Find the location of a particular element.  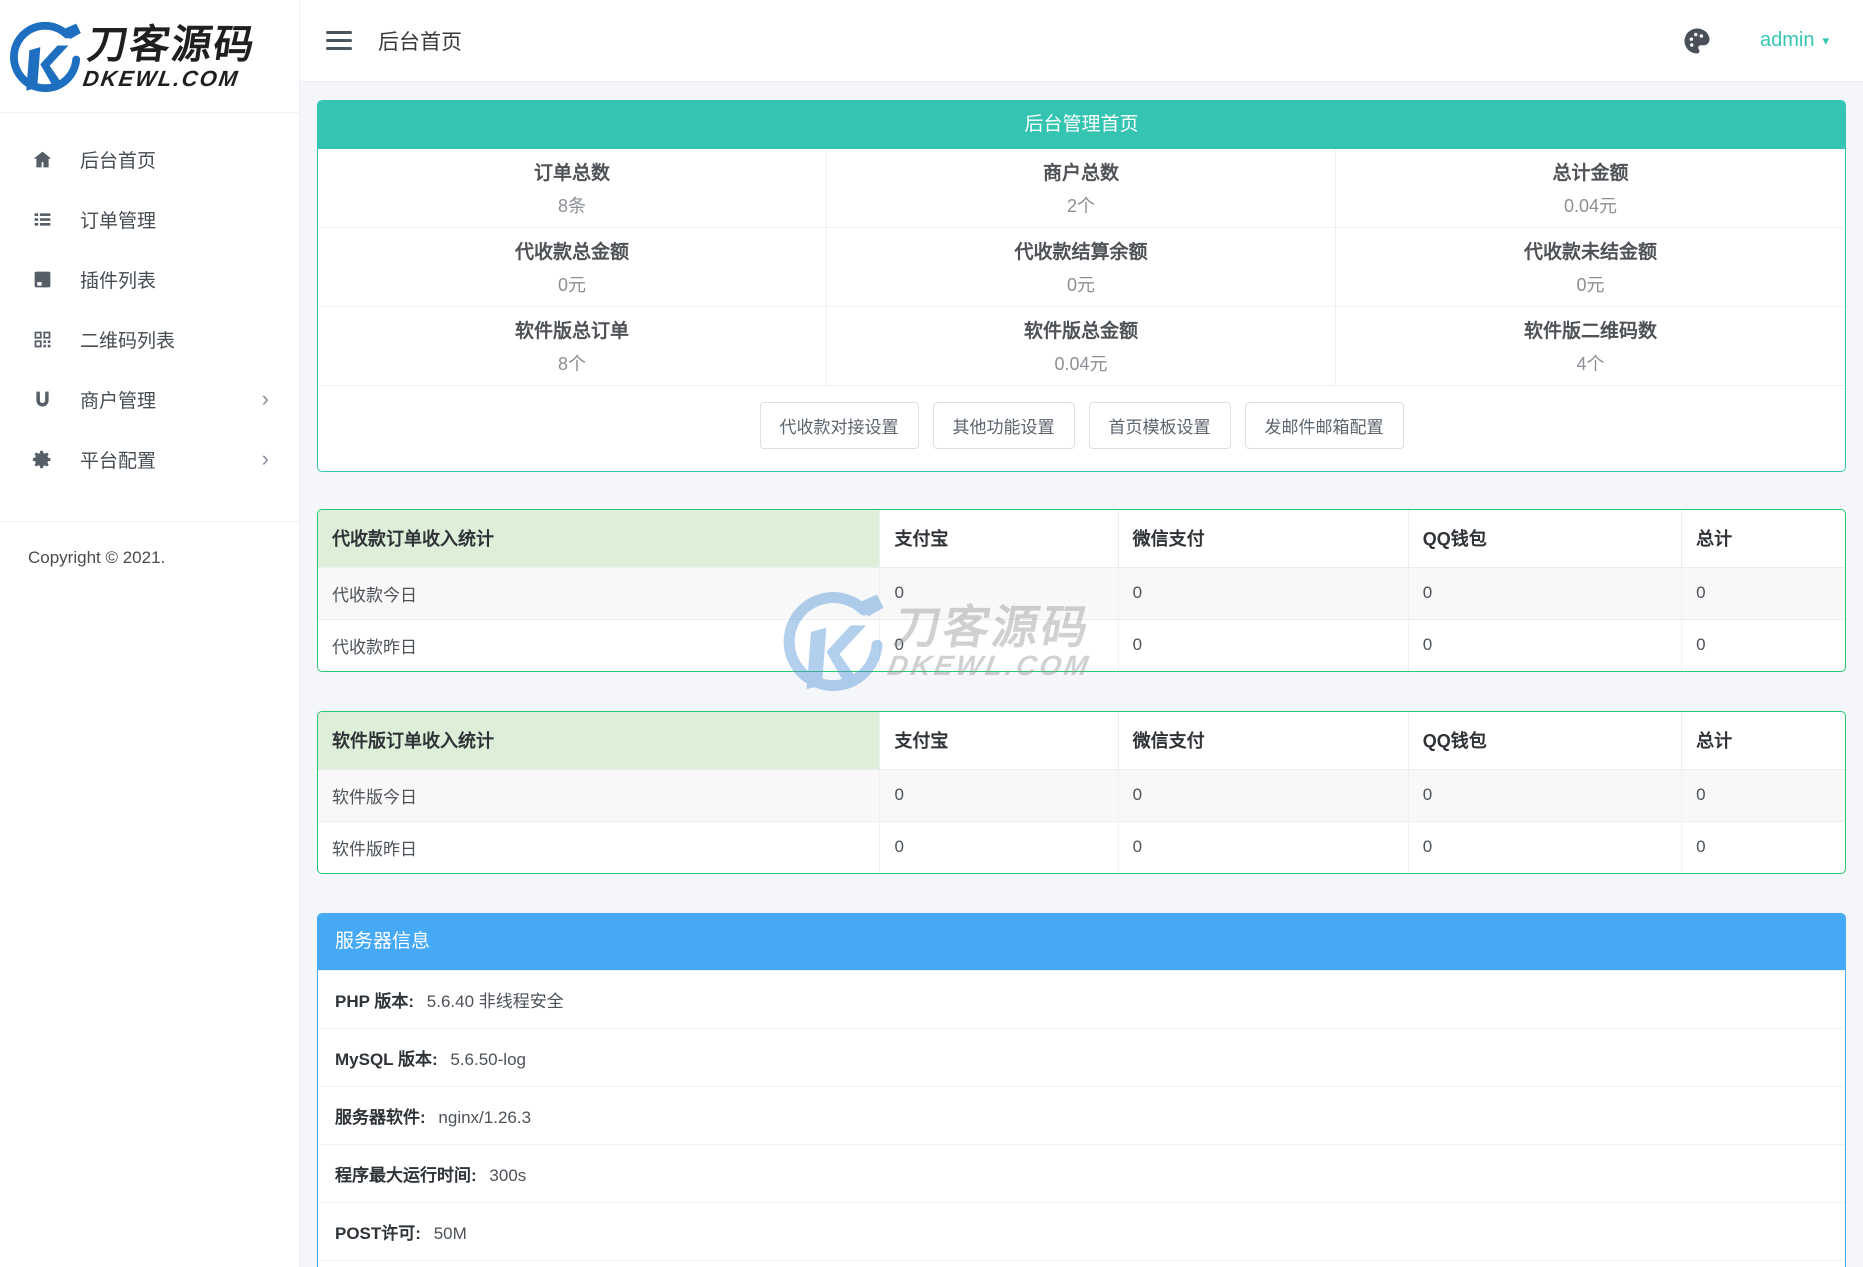

sidebar-item-qrcodes: 二维码列表 is located at coordinates (149, 339).